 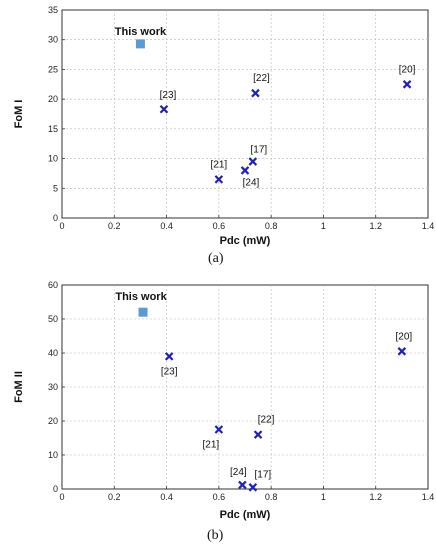 I want to click on y-axis-label: FoM II, so click(x=19, y=387).